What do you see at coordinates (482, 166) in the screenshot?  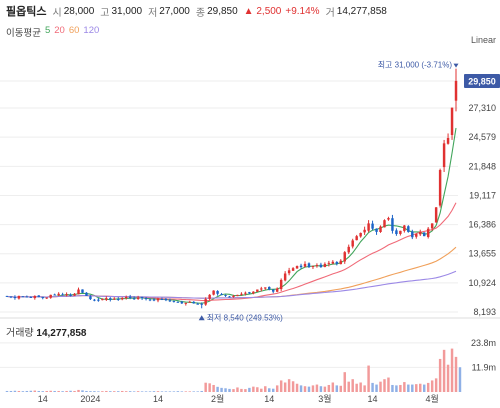 I see `y-tick-label: 21,848` at bounding box center [482, 166].